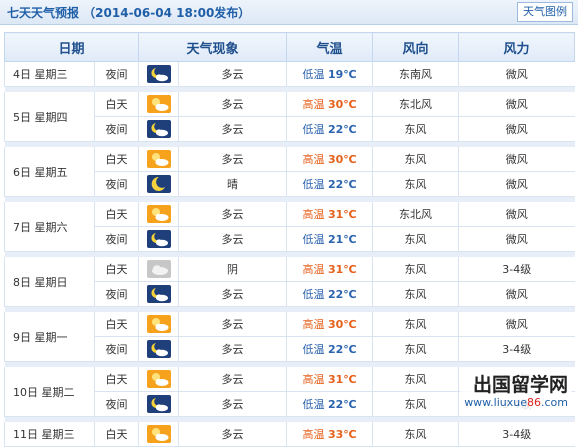 The height and width of the screenshot is (447, 578). I want to click on temperature-value: 19℃, so click(342, 74).